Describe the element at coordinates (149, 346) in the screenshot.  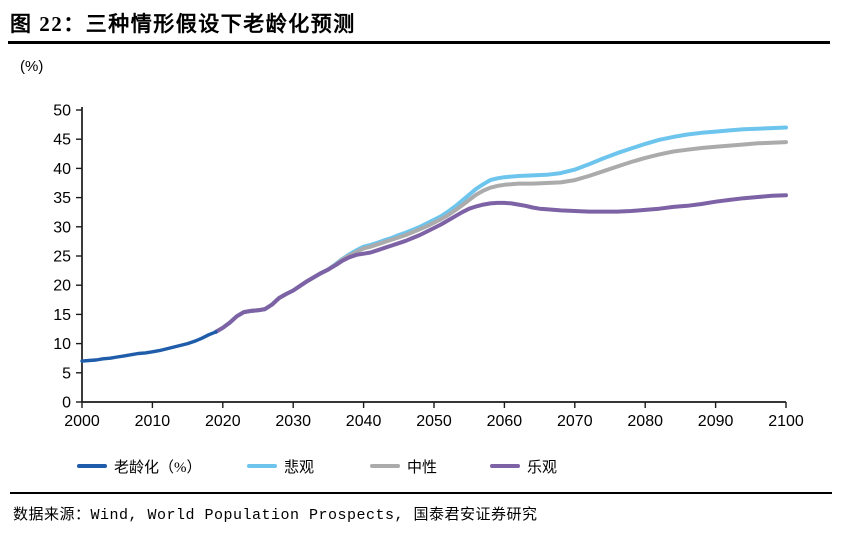
I see `series-line-aging` at that location.